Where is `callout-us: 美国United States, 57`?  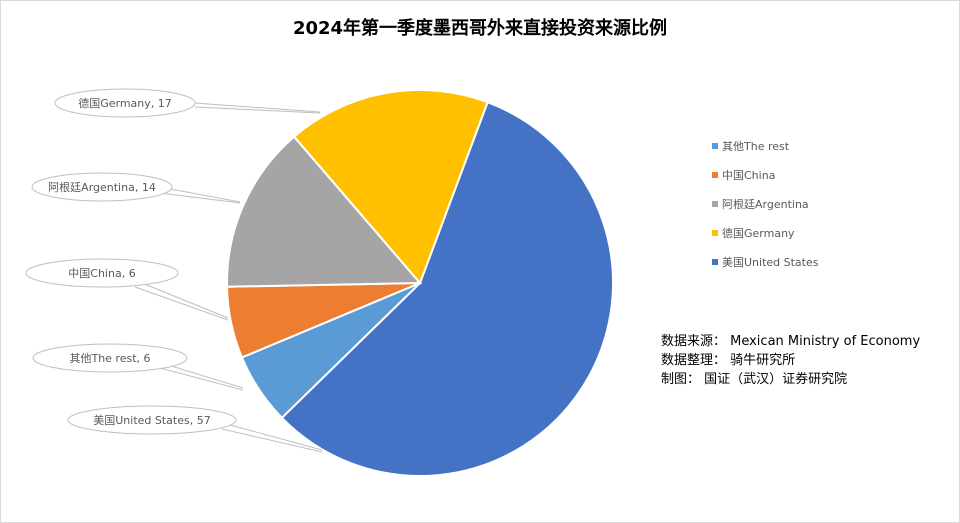 callout-us: 美国United States, 57 is located at coordinates (152, 420).